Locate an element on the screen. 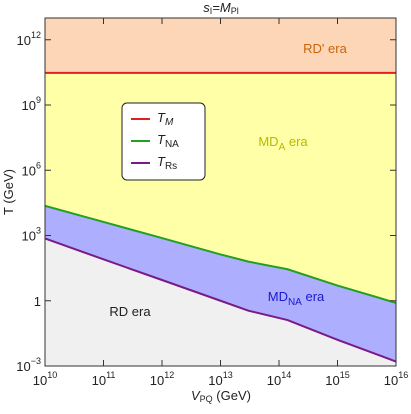  text-part: 13 is located at coordinates (228, 375).